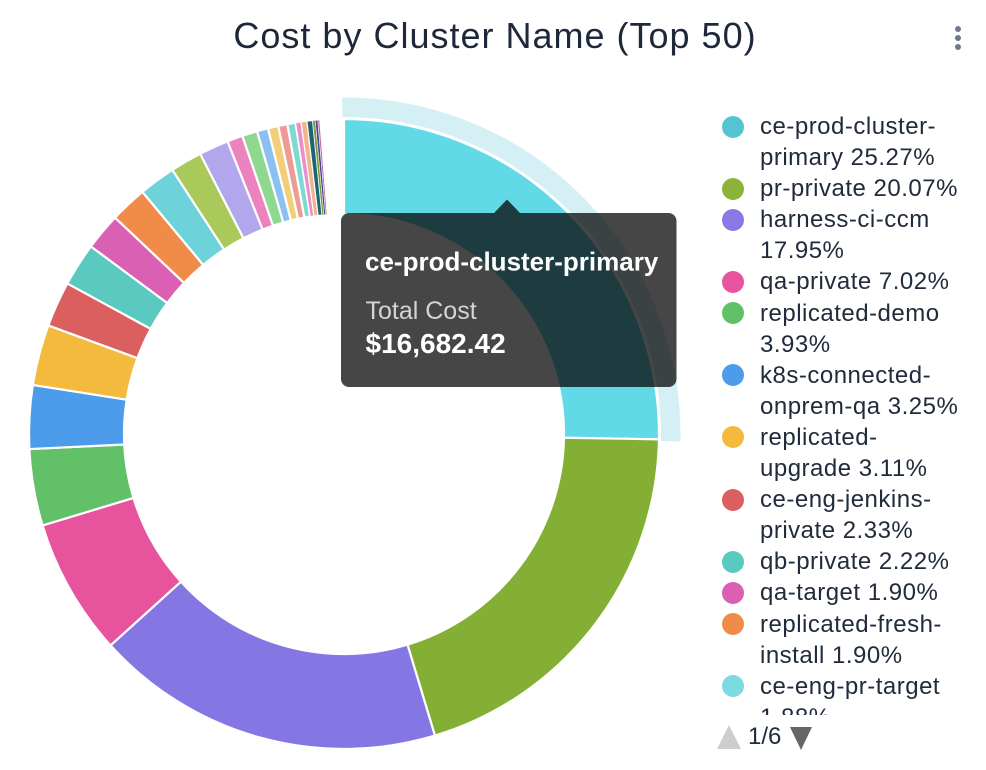 The width and height of the screenshot is (986, 770). What do you see at coordinates (436, 343) in the screenshot?
I see `svg-text: $16,682.42` at bounding box center [436, 343].